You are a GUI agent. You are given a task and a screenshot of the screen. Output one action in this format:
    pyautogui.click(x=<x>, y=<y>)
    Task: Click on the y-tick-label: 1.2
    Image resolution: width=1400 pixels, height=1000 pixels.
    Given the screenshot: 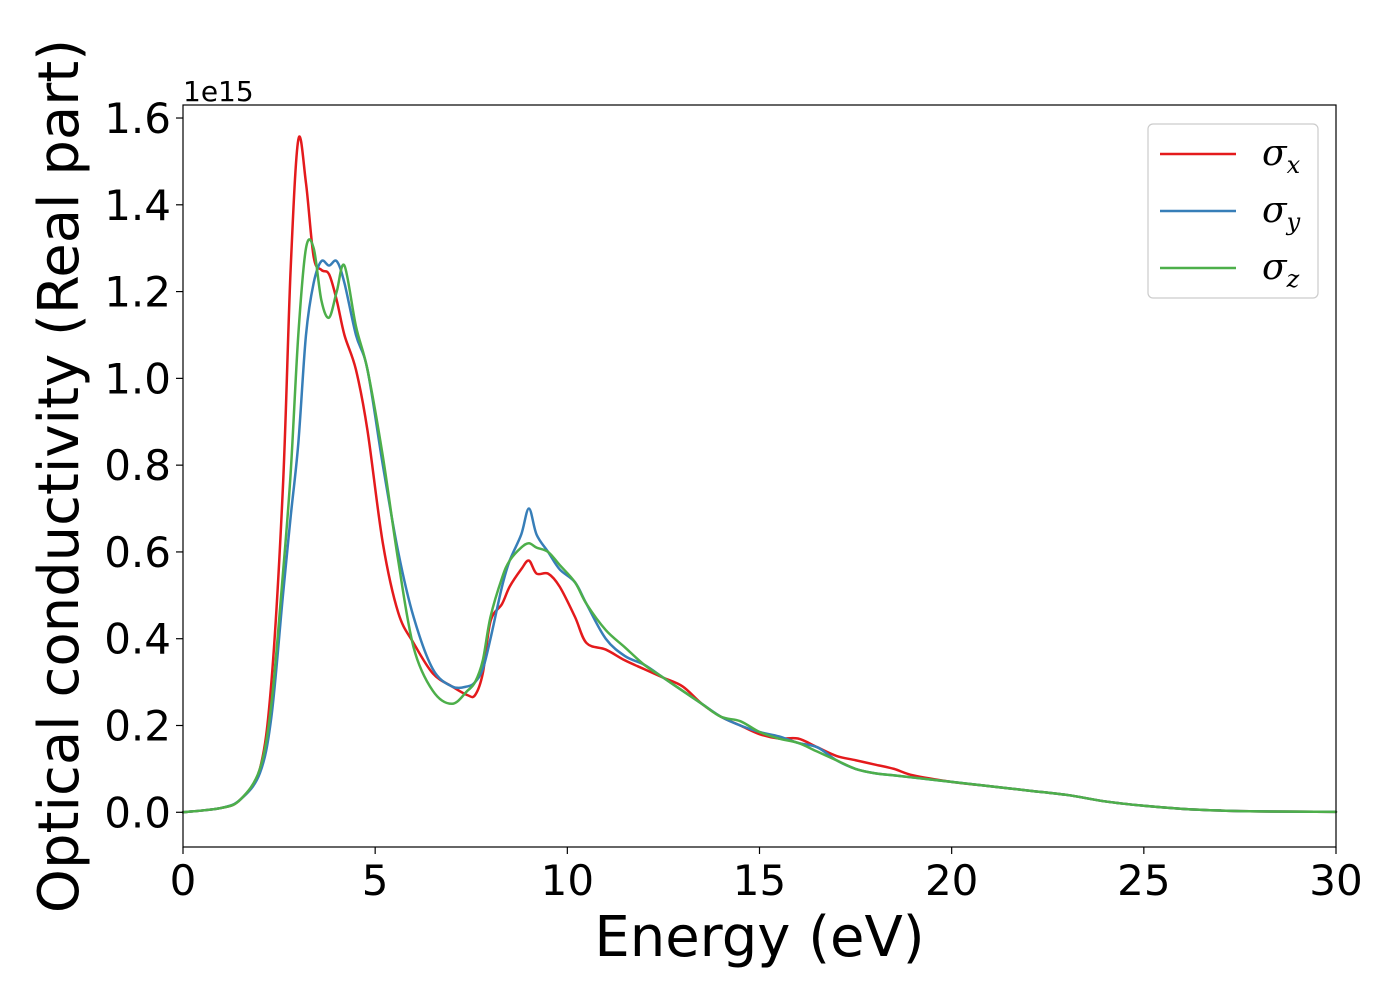 What is the action you would take?
    pyautogui.click(x=137, y=292)
    